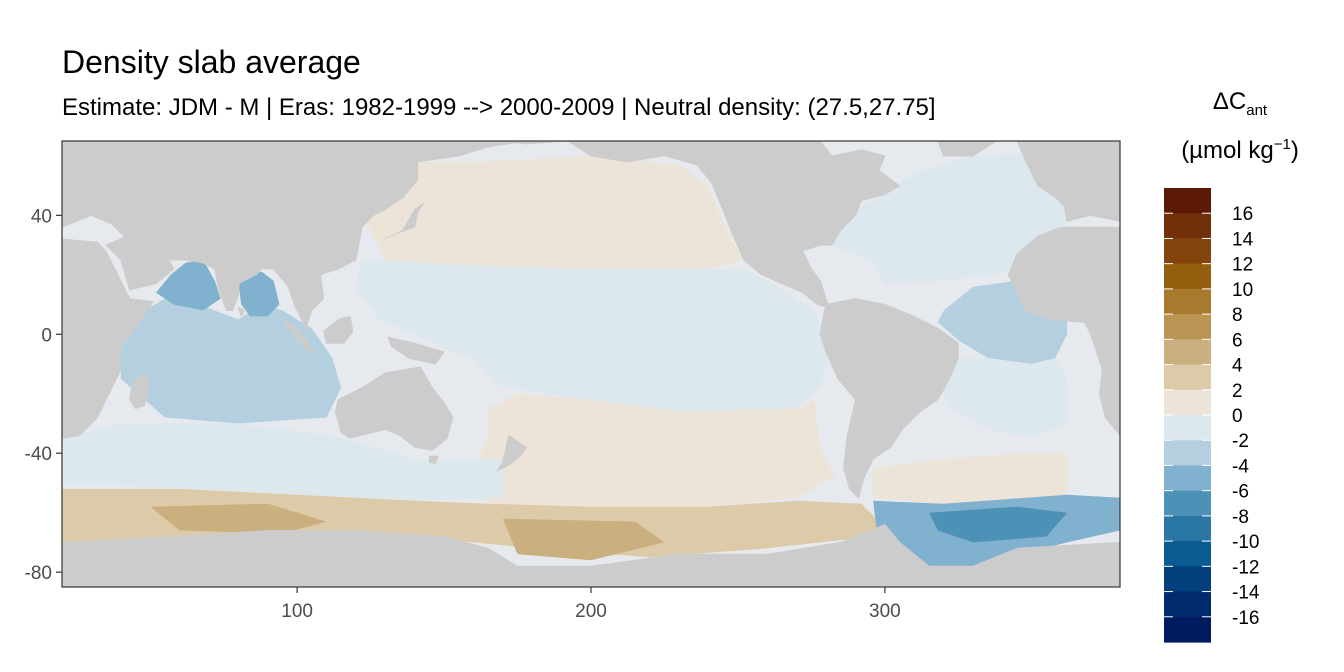 The image size is (1344, 672). I want to click on legend-label-3: 10, so click(1242, 290).